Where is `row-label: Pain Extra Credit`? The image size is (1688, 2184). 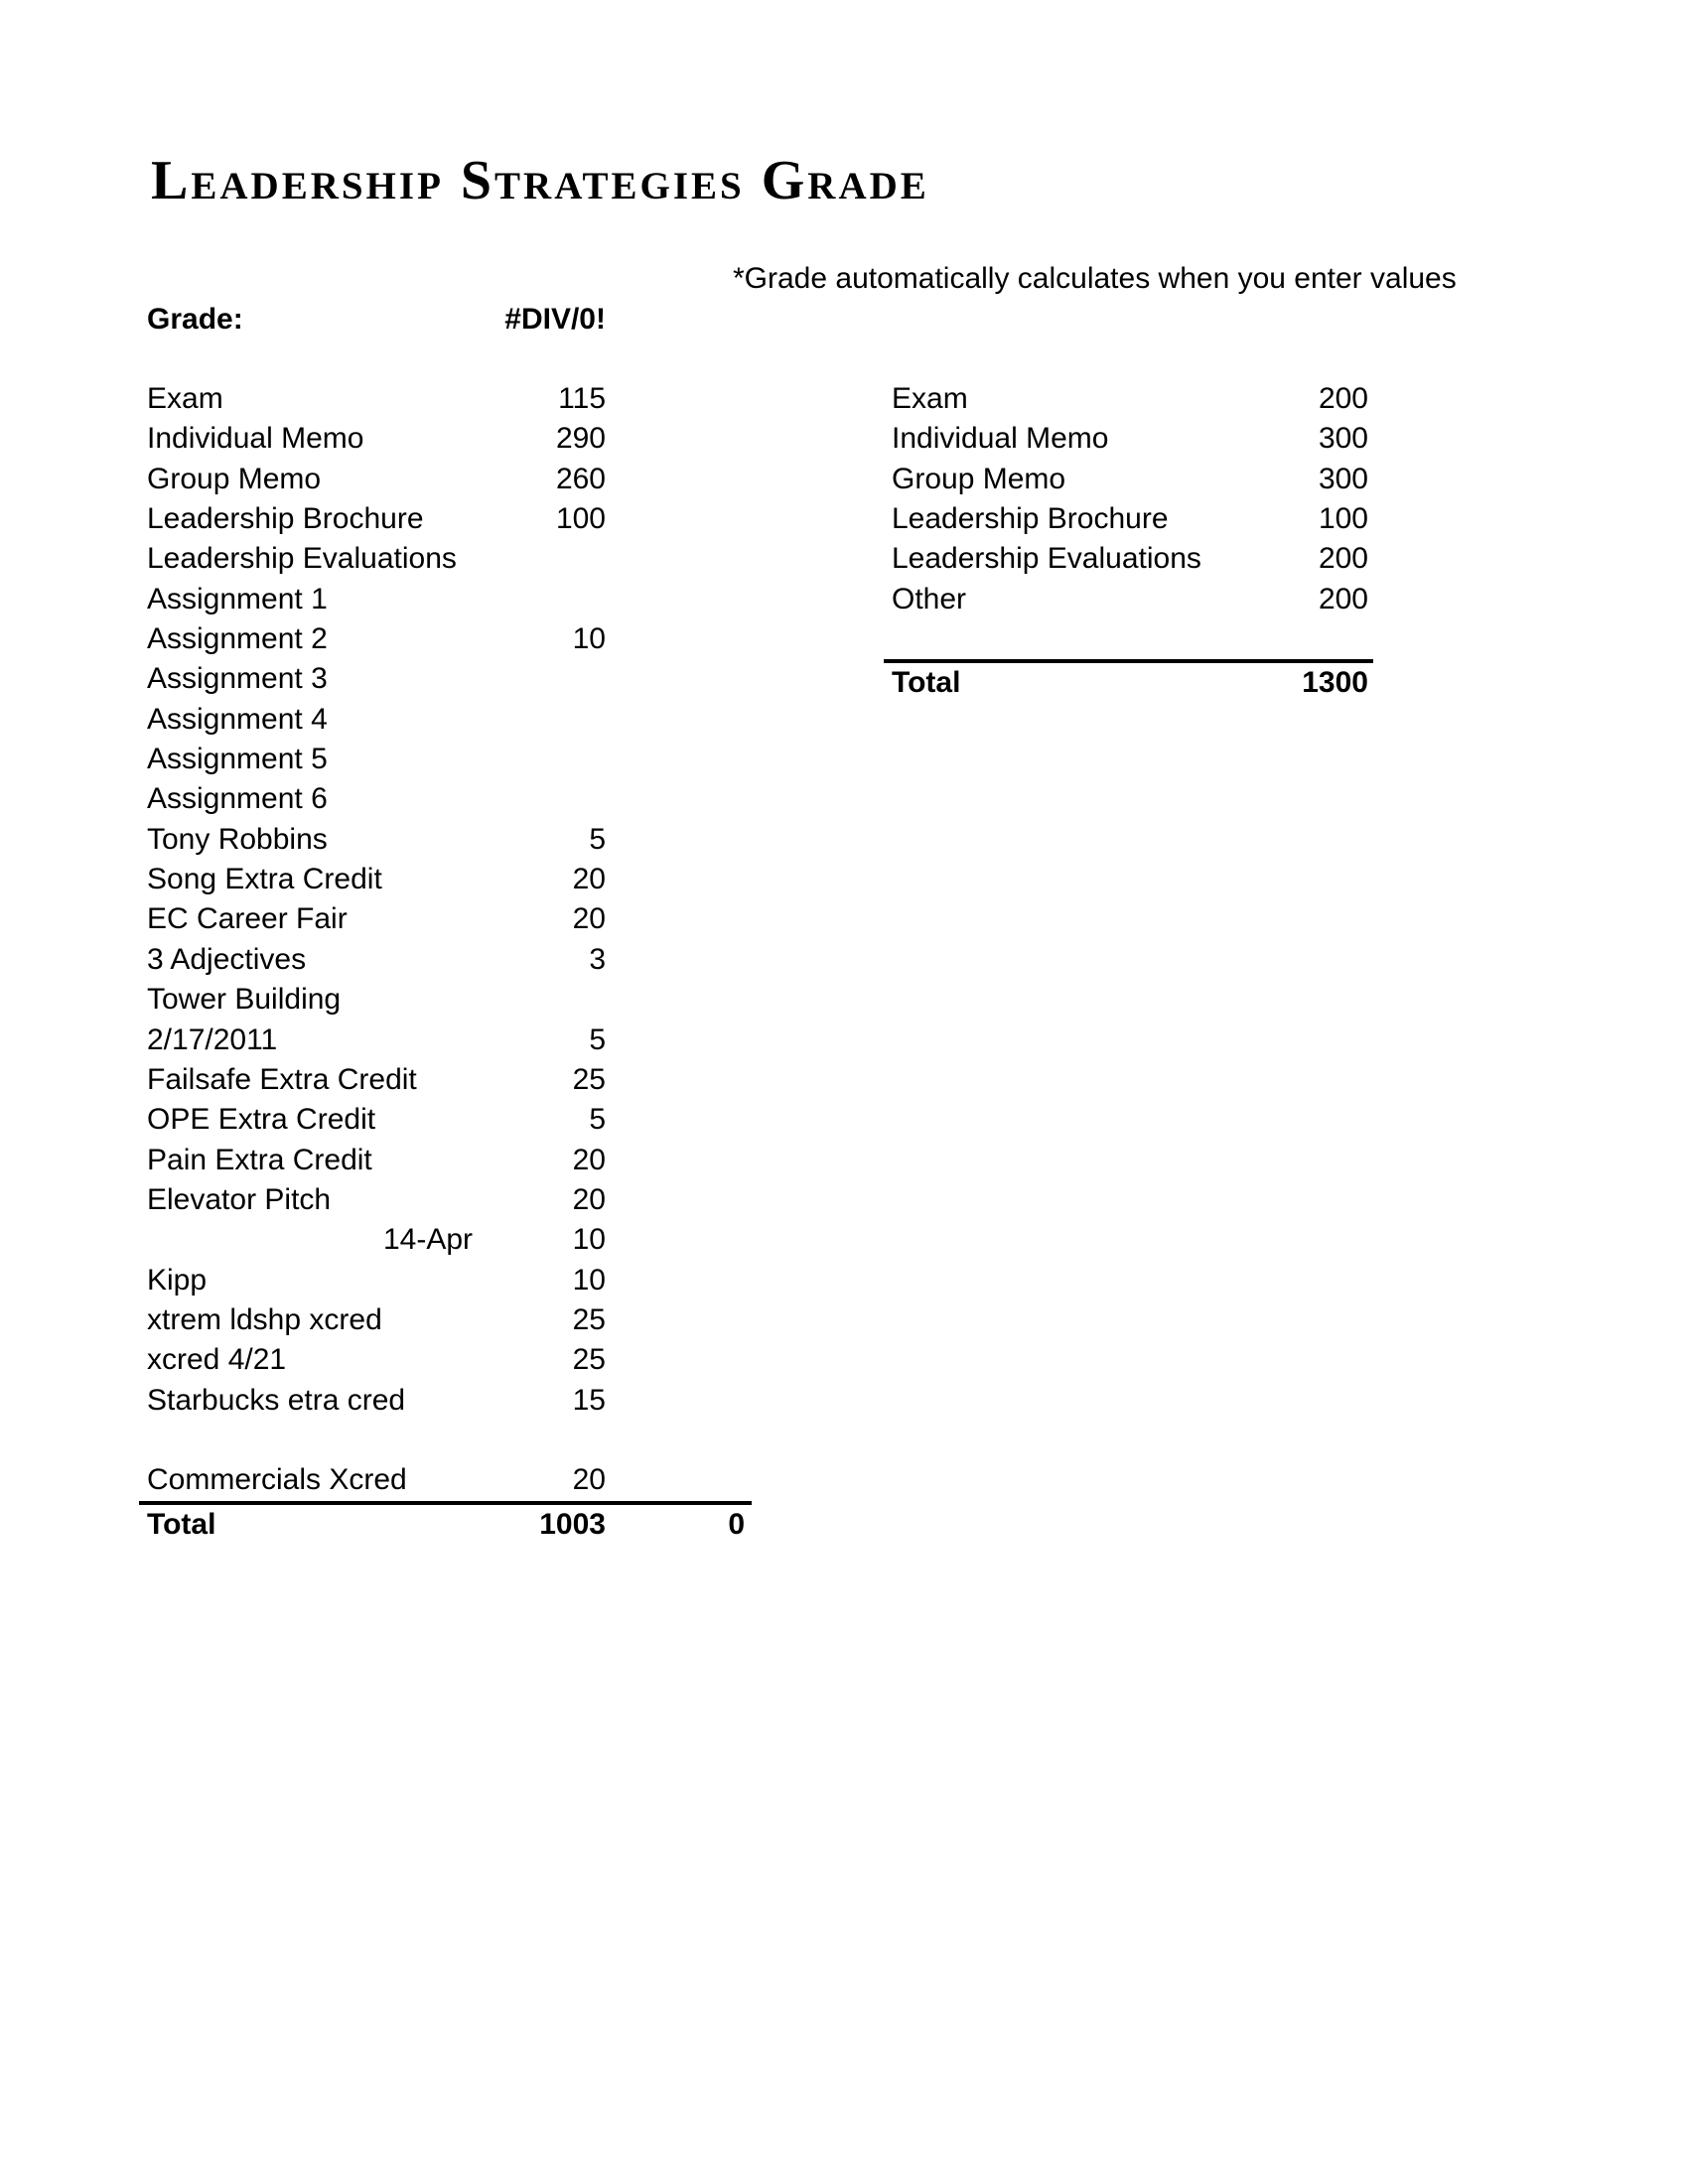 row-label: Pain Extra Credit is located at coordinates (259, 1159).